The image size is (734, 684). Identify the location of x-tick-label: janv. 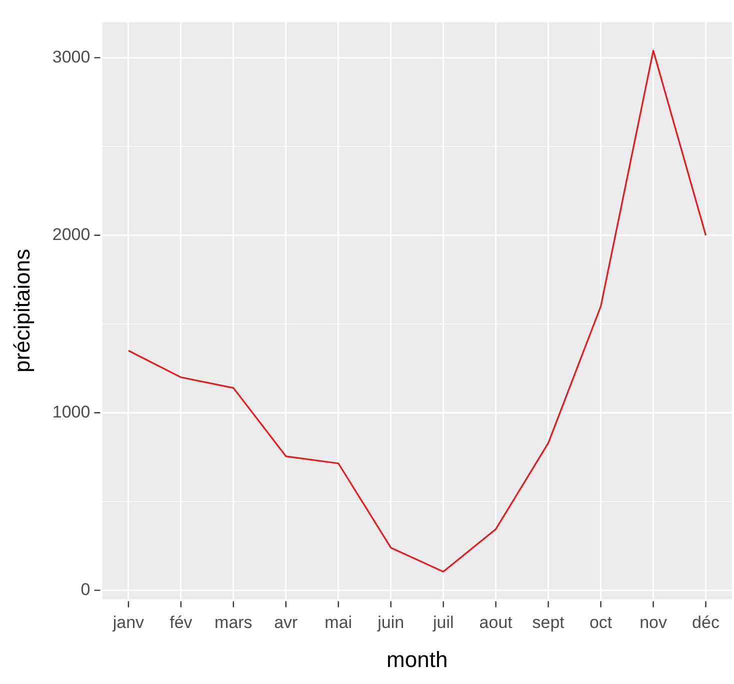
(128, 622).